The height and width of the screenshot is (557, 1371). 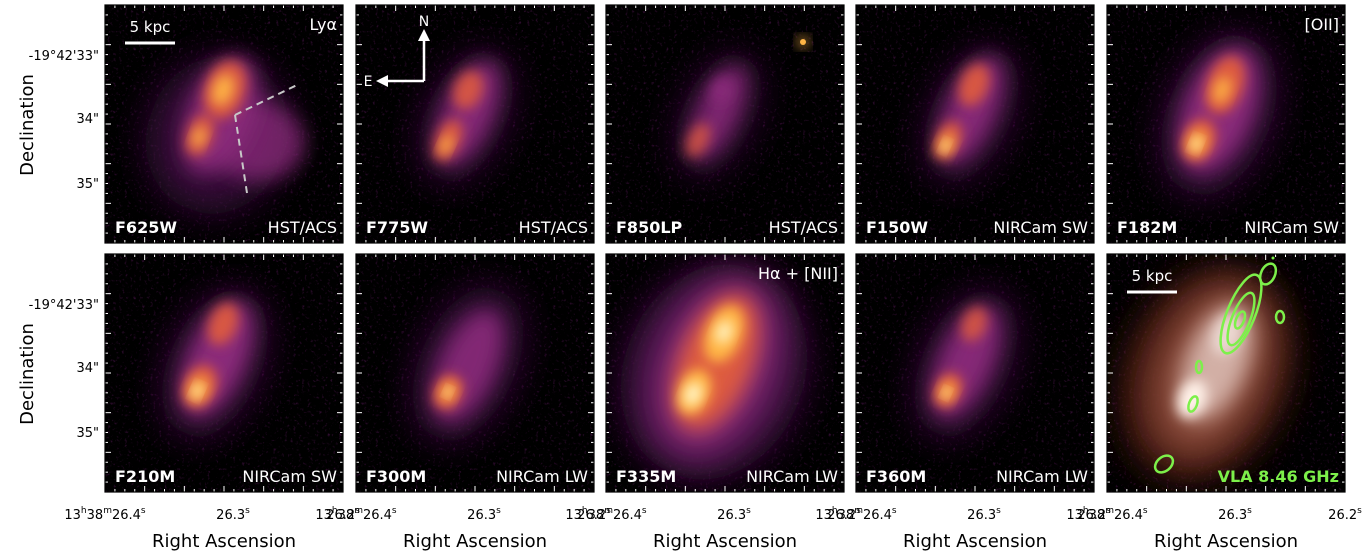 What do you see at coordinates (64, 56) in the screenshot?
I see `dec-tick-label: -19°42'33"` at bounding box center [64, 56].